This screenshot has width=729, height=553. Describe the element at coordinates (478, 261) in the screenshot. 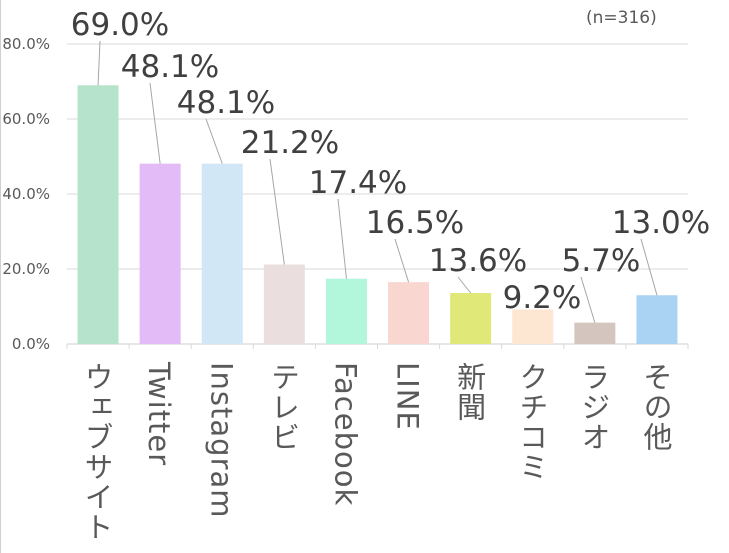

I see `data-label: 13.6%` at that location.